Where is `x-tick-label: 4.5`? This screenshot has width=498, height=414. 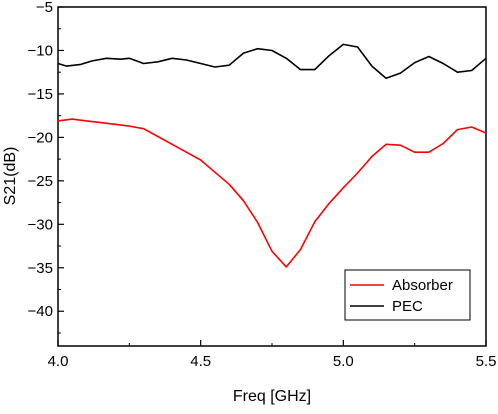 x-tick-label: 4.5 is located at coordinates (200, 361).